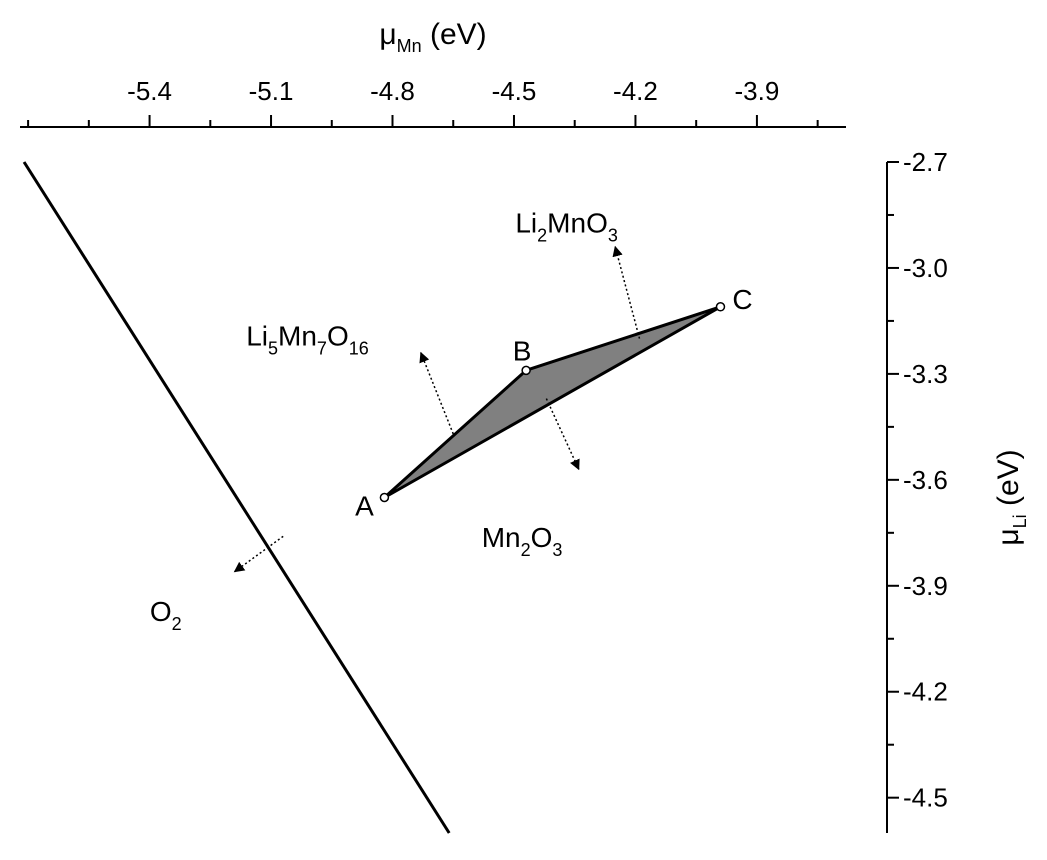 Image resolution: width=1047 pixels, height=860 pixels. What do you see at coordinates (271, 91) in the screenshot?
I see `x-tick-label: -5.1` at bounding box center [271, 91].